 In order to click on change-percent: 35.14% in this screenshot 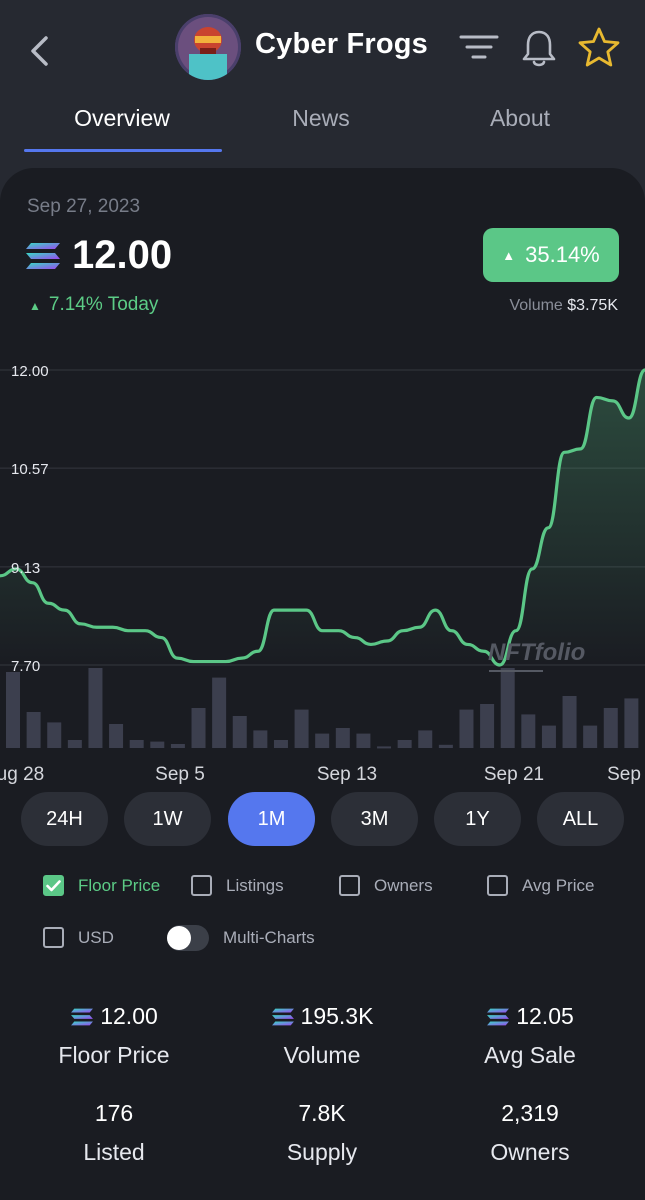, I will do `click(562, 254)`.